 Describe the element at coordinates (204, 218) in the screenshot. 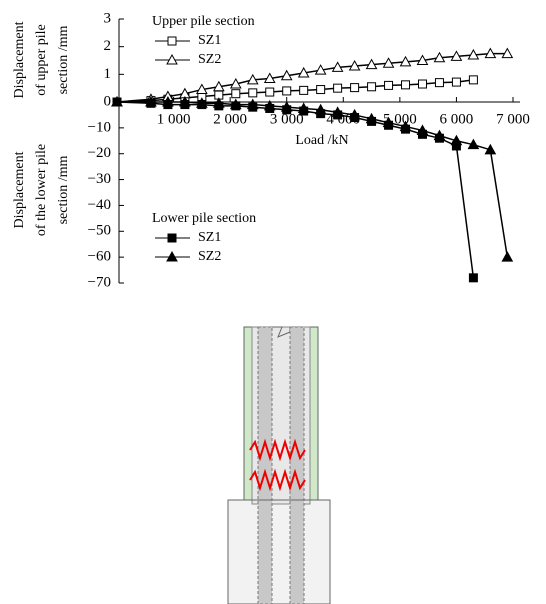

I see `legend-title: Lower pile section` at that location.